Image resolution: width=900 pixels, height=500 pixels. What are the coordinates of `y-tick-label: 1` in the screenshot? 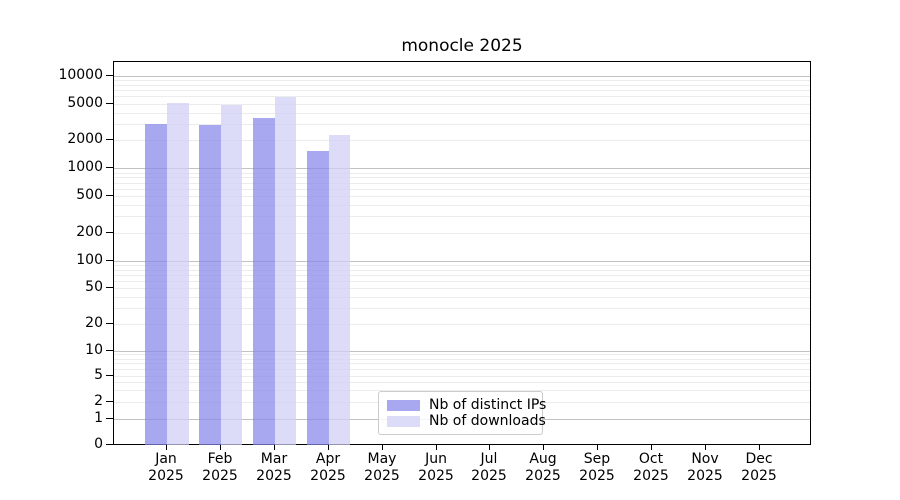 It's located at (98, 418).